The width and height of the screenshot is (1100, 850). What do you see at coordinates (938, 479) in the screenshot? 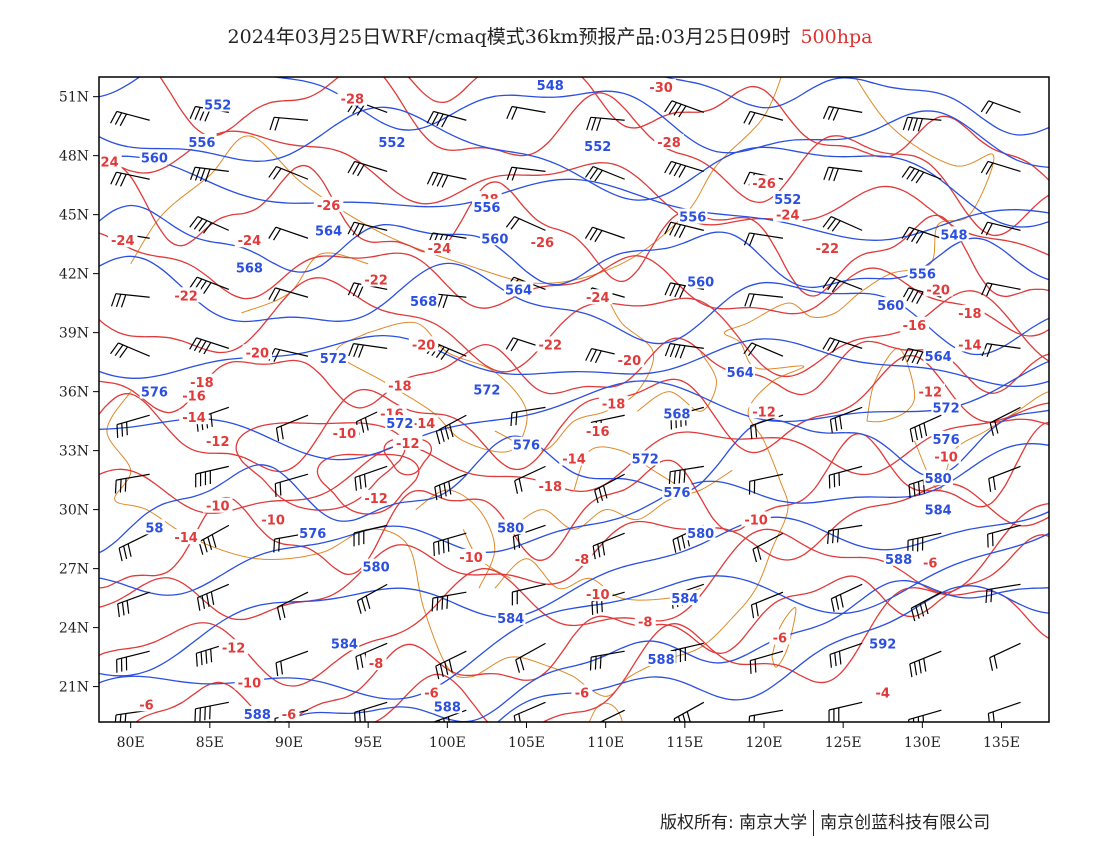
I see `height-label: 580` at bounding box center [938, 479].